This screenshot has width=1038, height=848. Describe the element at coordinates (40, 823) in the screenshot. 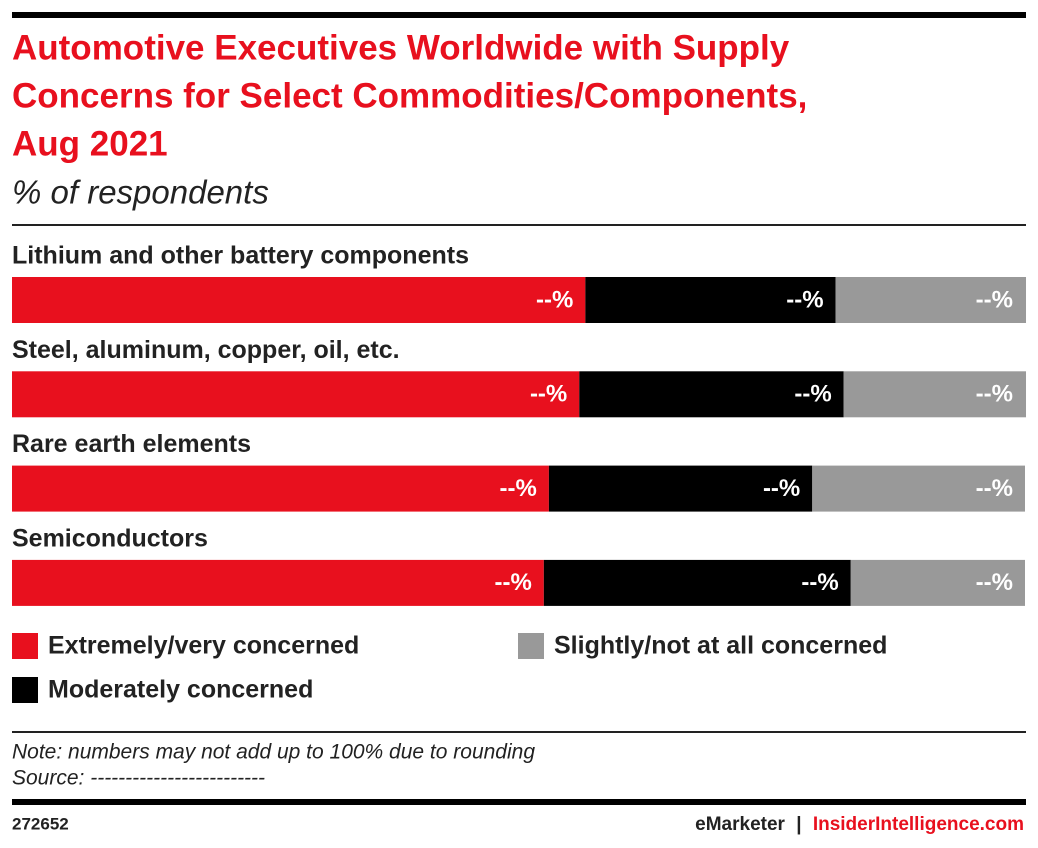

I see `chart-id: 272652` at that location.